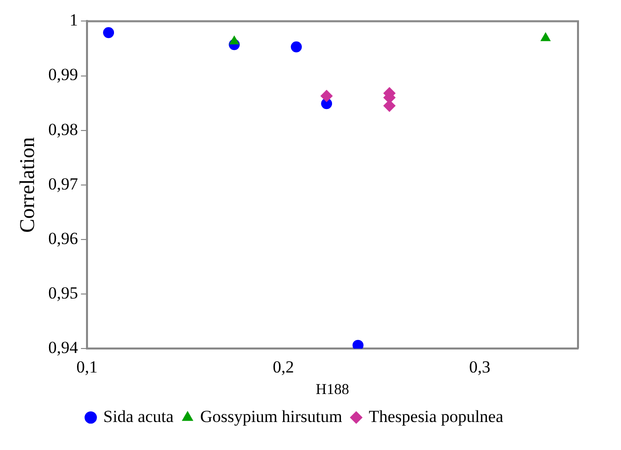 The image size is (621, 450). What do you see at coordinates (436, 416) in the screenshot?
I see `legend-label: Thespesia populnea` at bounding box center [436, 416].